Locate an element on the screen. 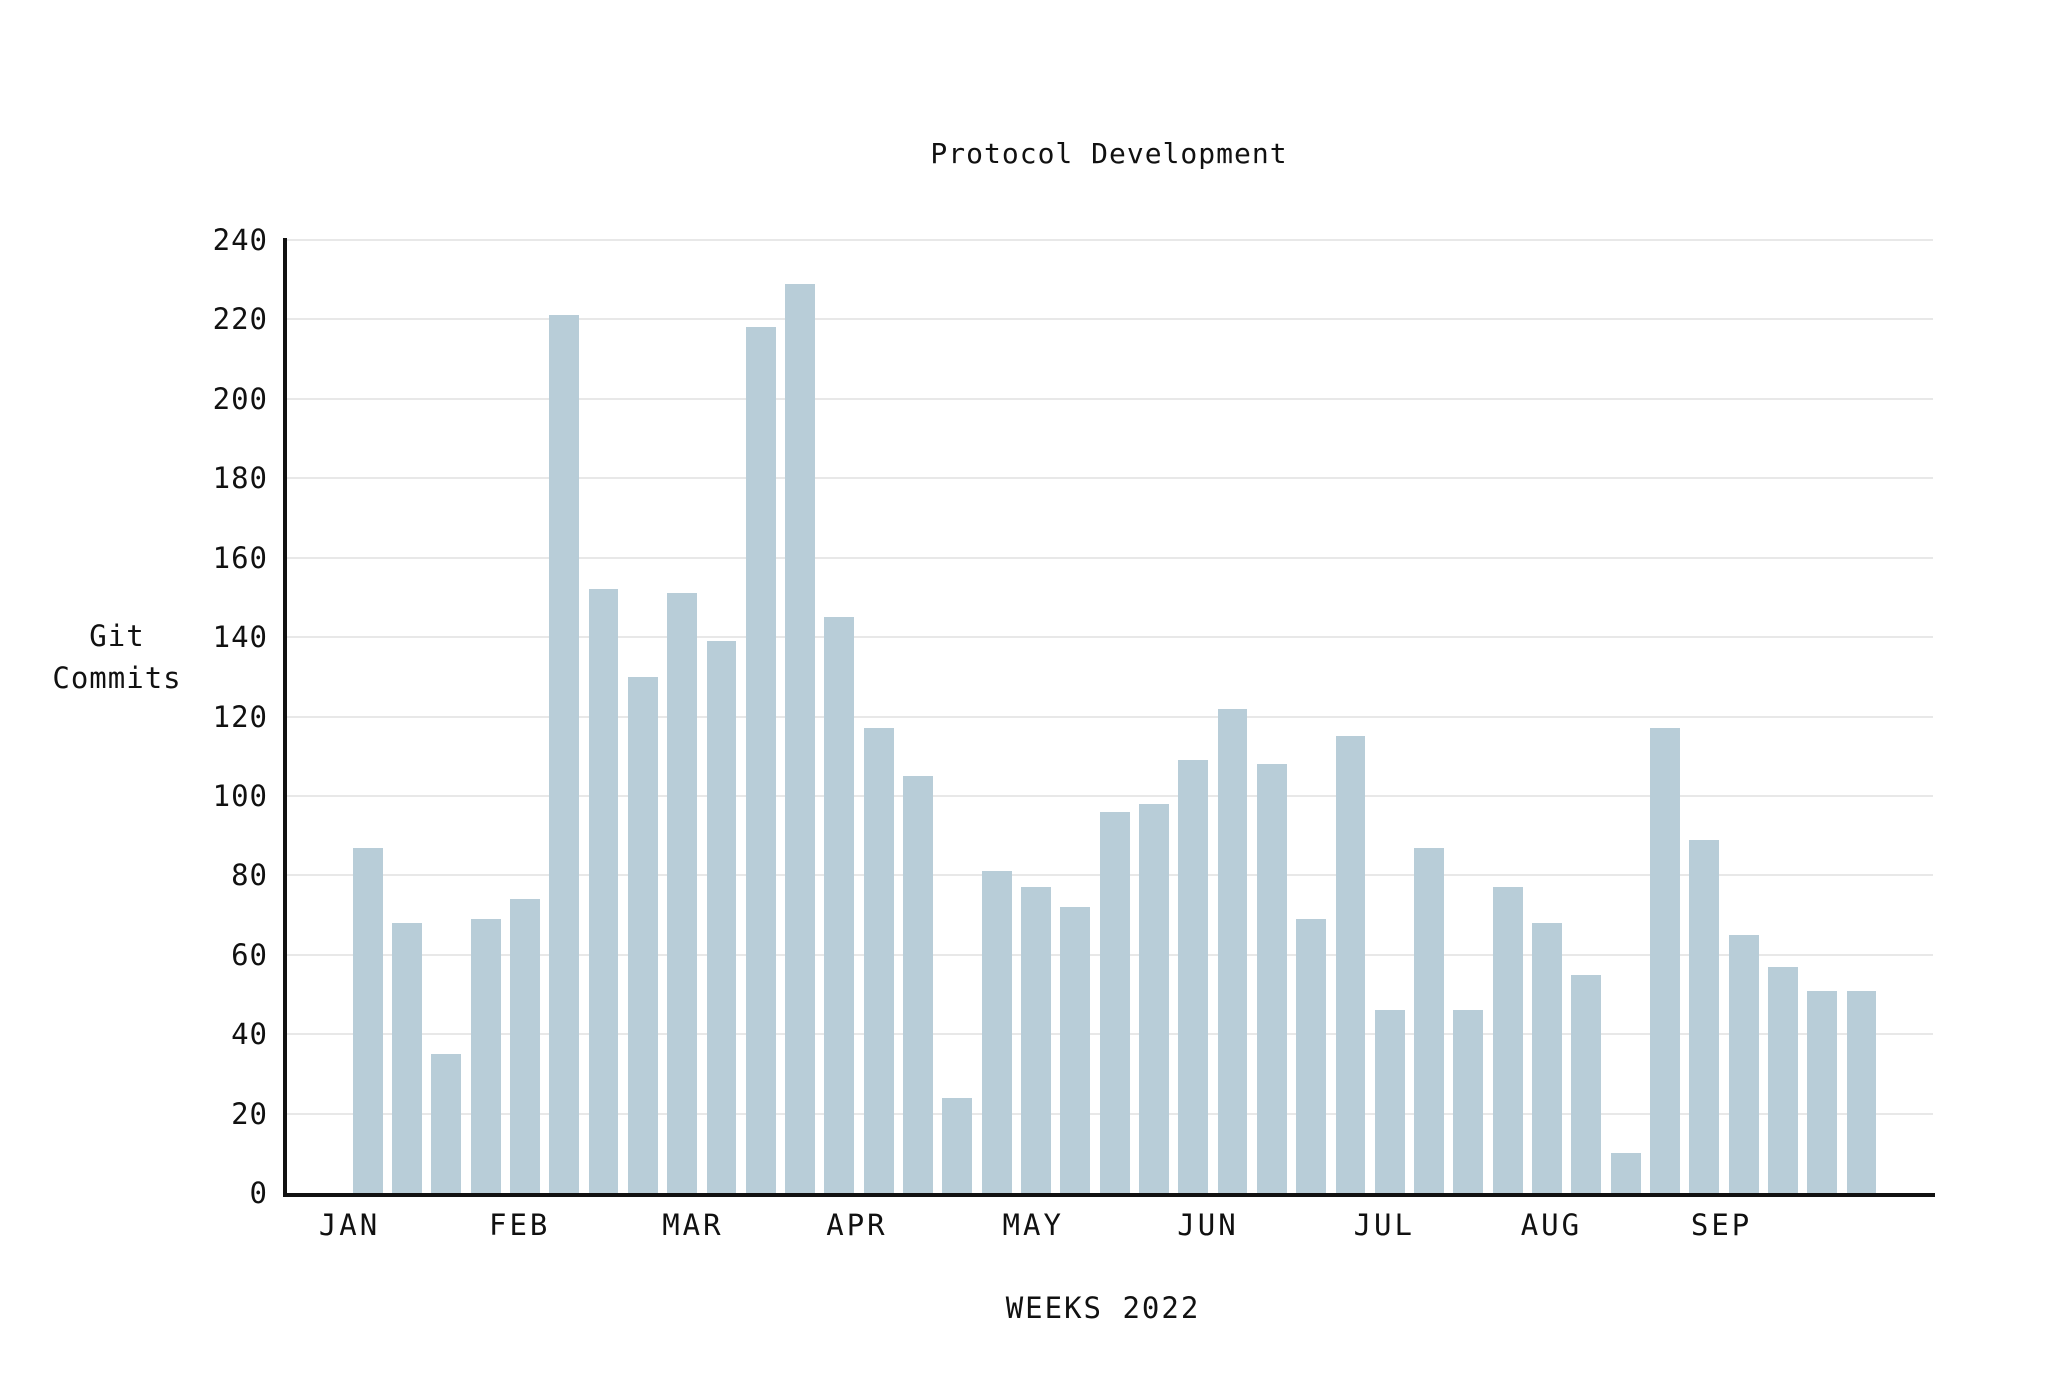 The height and width of the screenshot is (1382, 2048). y-axis-title-line2: Commits is located at coordinates (117, 678).